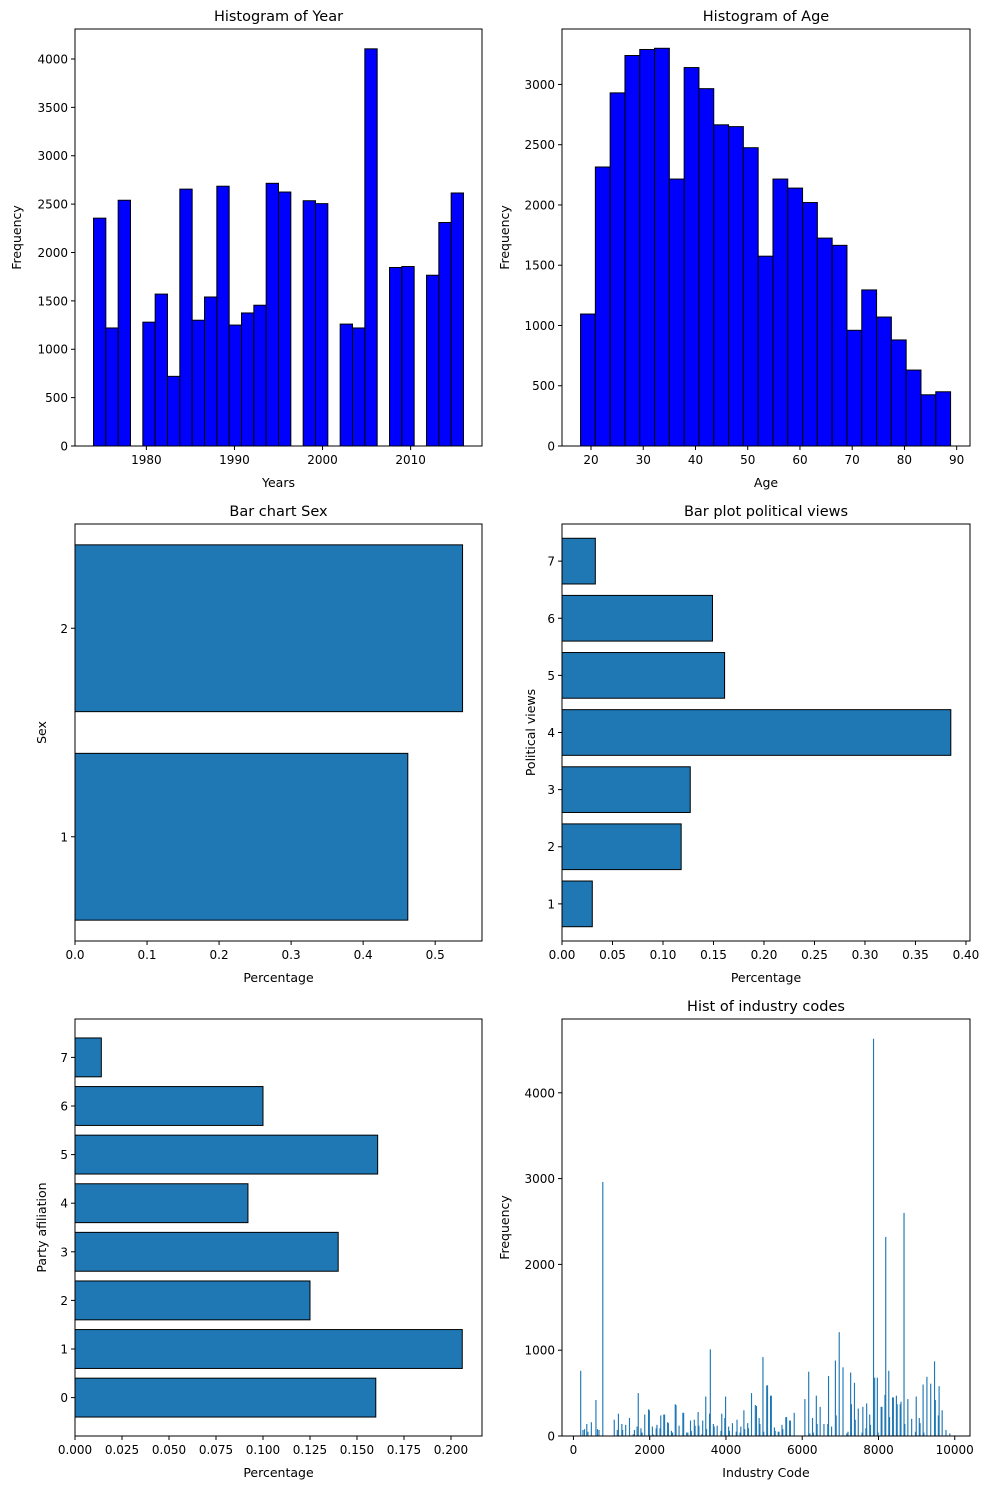 This screenshot has width=991, height=1489. Describe the element at coordinates (612, 955) in the screenshot. I see `polviews-x-tick-label: 0.05` at that location.